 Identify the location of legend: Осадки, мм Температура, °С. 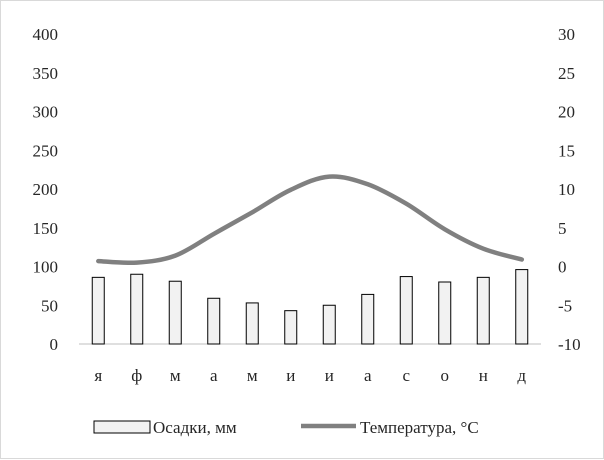
(286, 427).